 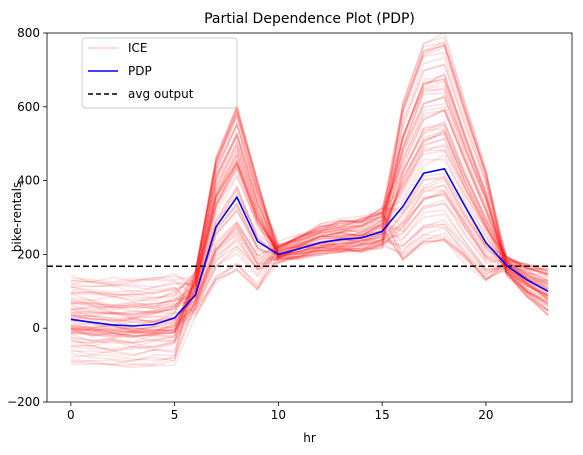 I want to click on y-tick-label: 800, so click(x=28, y=33).